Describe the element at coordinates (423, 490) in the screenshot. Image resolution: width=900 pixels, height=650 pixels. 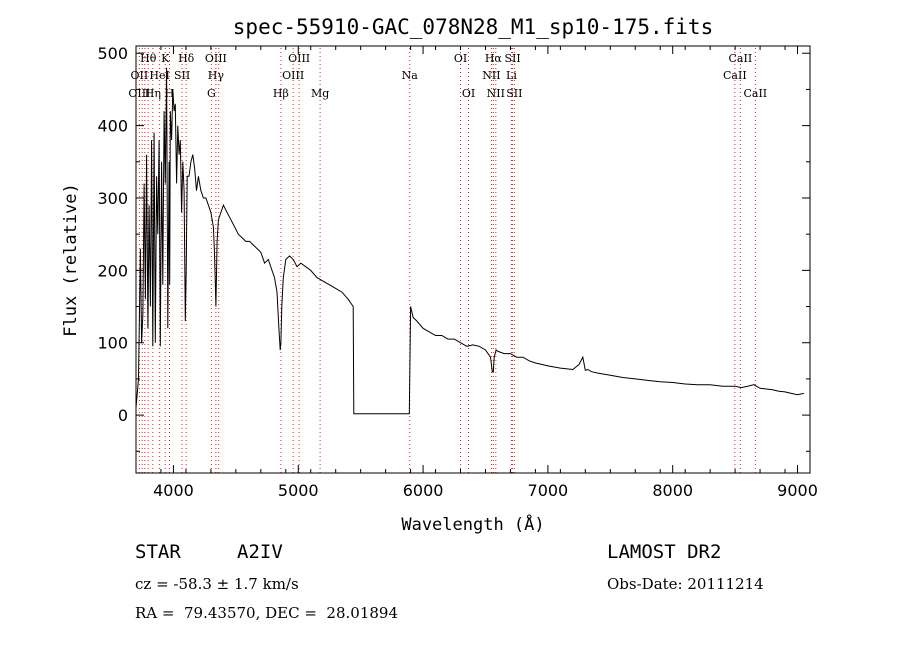
I see `x-tick-label: 6000` at that location.